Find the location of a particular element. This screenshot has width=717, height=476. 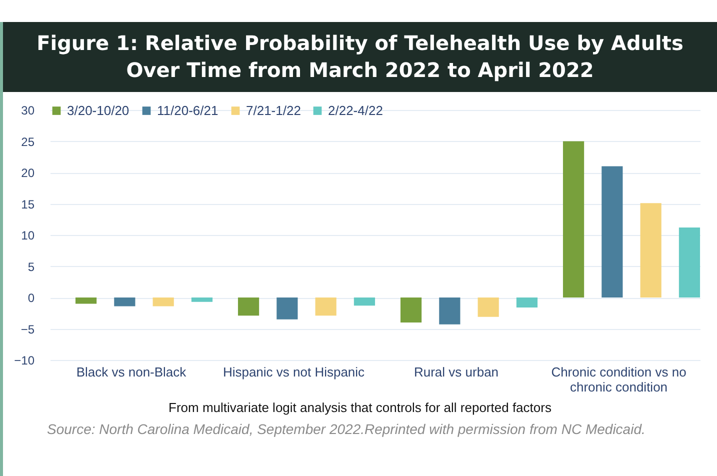

chart-title: Figure 1: Relative Probability of Telehealth Use by Adults Over Time from March 2022 to April 2022 is located at coordinates (360, 57).